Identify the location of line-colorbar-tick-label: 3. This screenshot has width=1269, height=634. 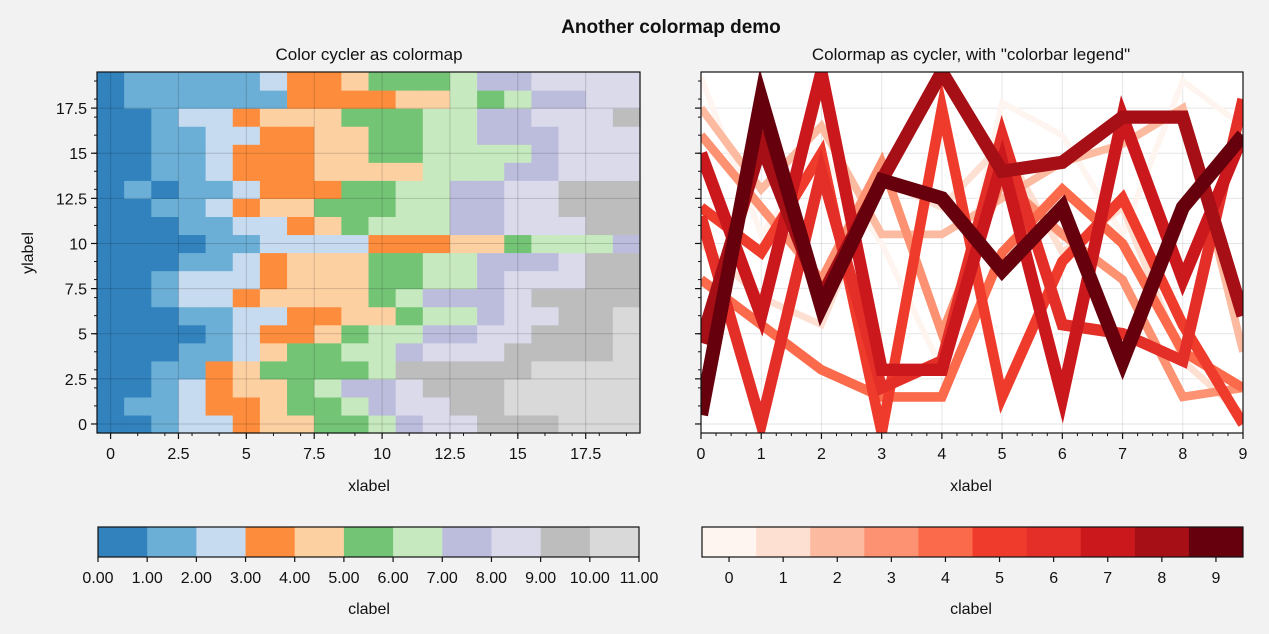
(891, 578).